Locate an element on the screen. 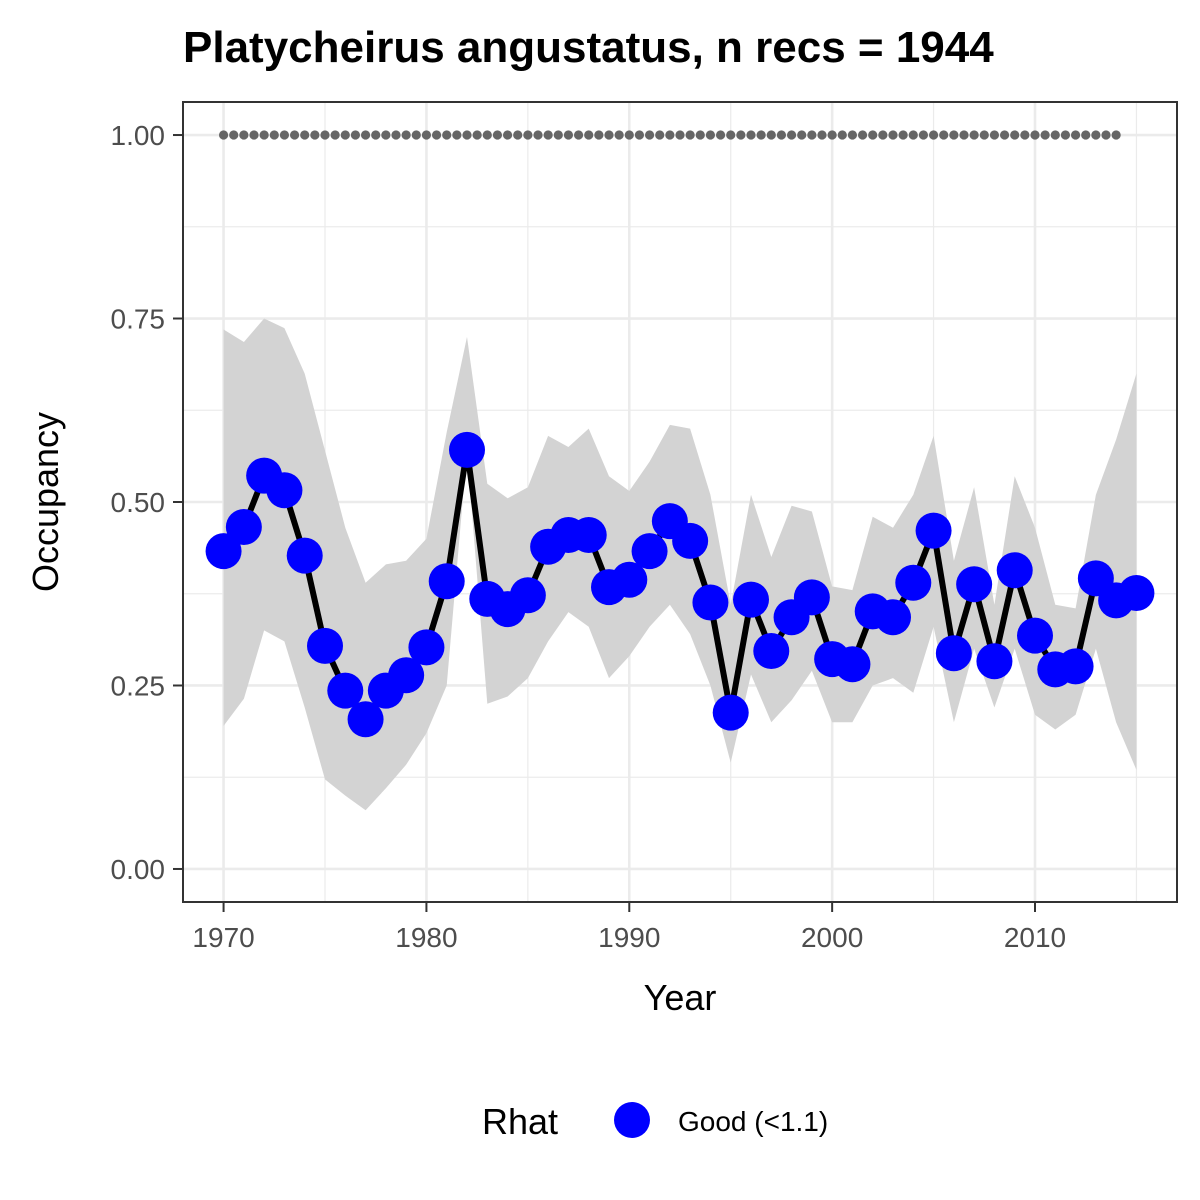  y-tick-label: 1.00 is located at coordinates (138, 135).